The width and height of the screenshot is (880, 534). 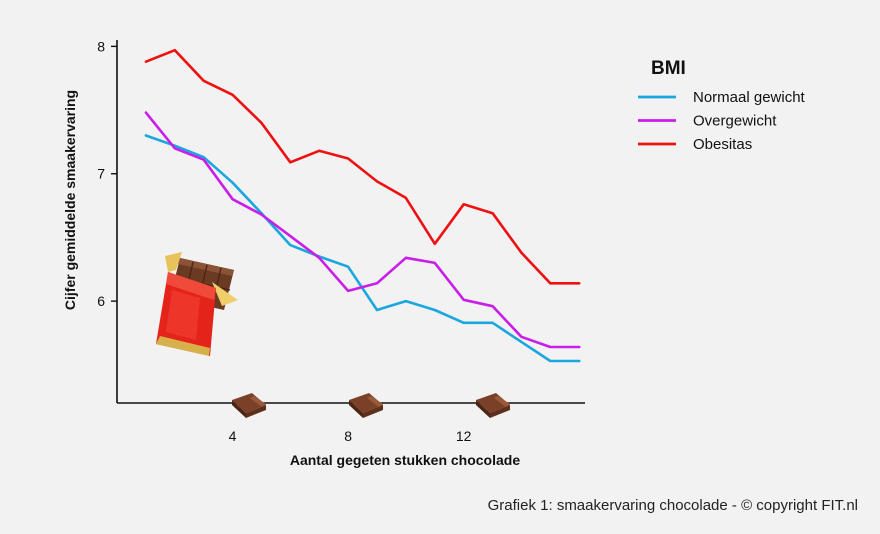 I want to click on y-tick-label: 7, so click(x=101, y=174).